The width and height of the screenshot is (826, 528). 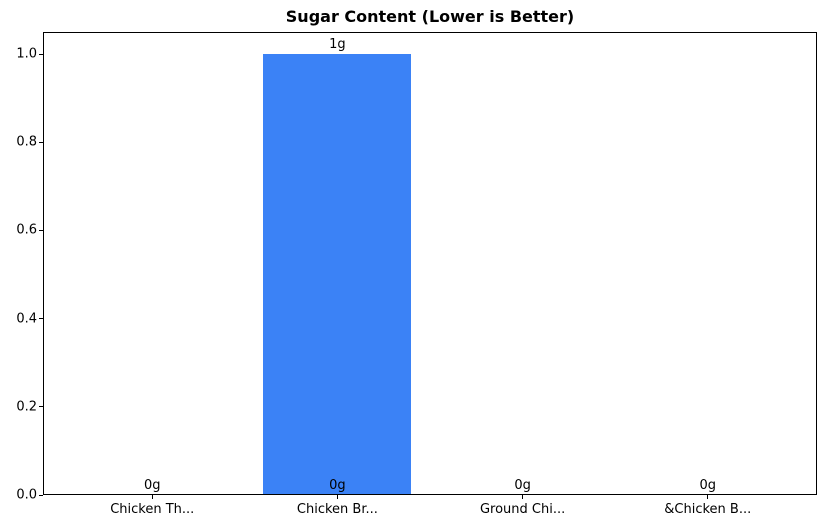 What do you see at coordinates (430, 16) in the screenshot?
I see `chart-title: Sugar Content (Lower is Better)` at bounding box center [430, 16].